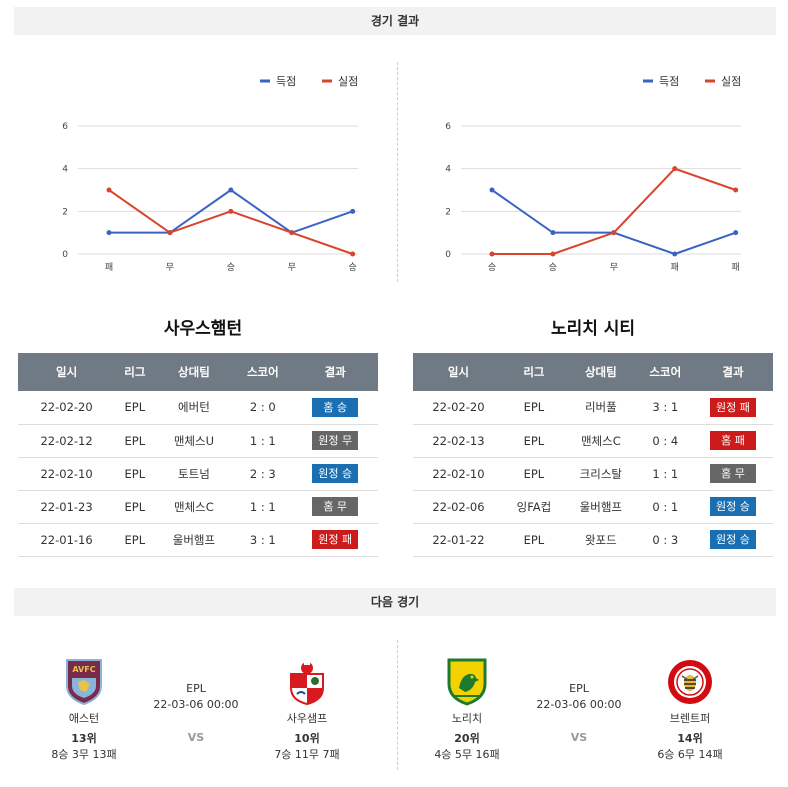 This screenshot has width=788, height=787. I want to click on opponent-cell: 에버턴, so click(194, 408).